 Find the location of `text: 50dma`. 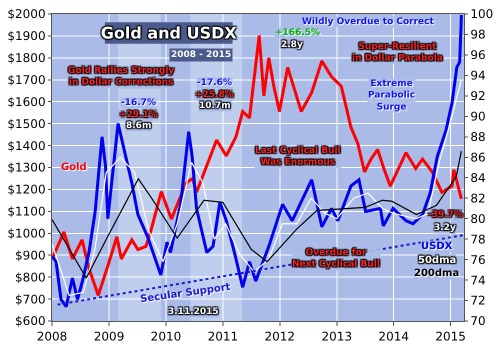

text: 50dma is located at coordinates (437, 260).